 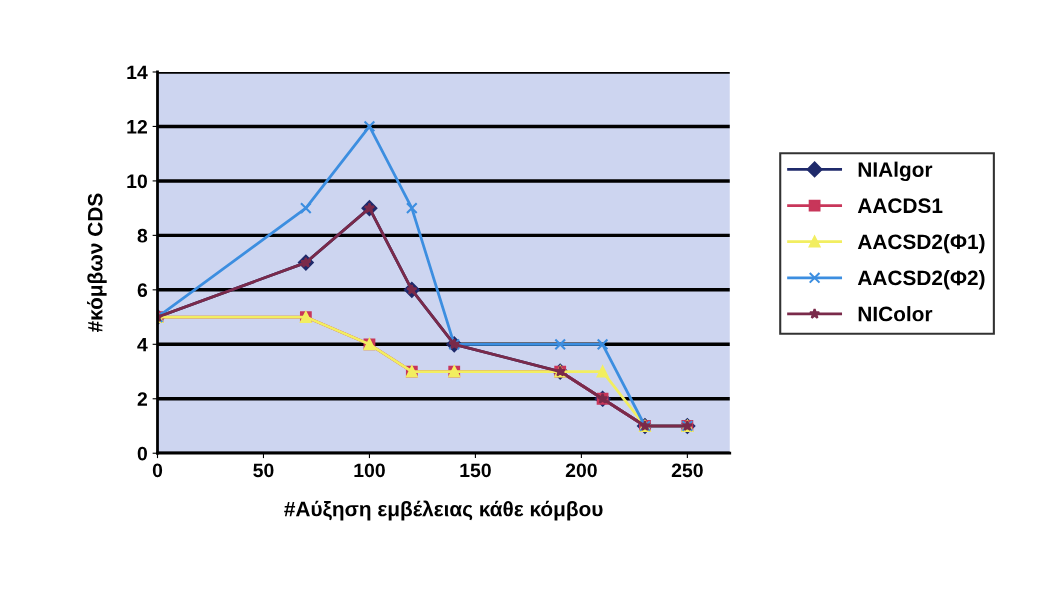 I want to click on x-tick-label: 250, so click(x=687, y=470).